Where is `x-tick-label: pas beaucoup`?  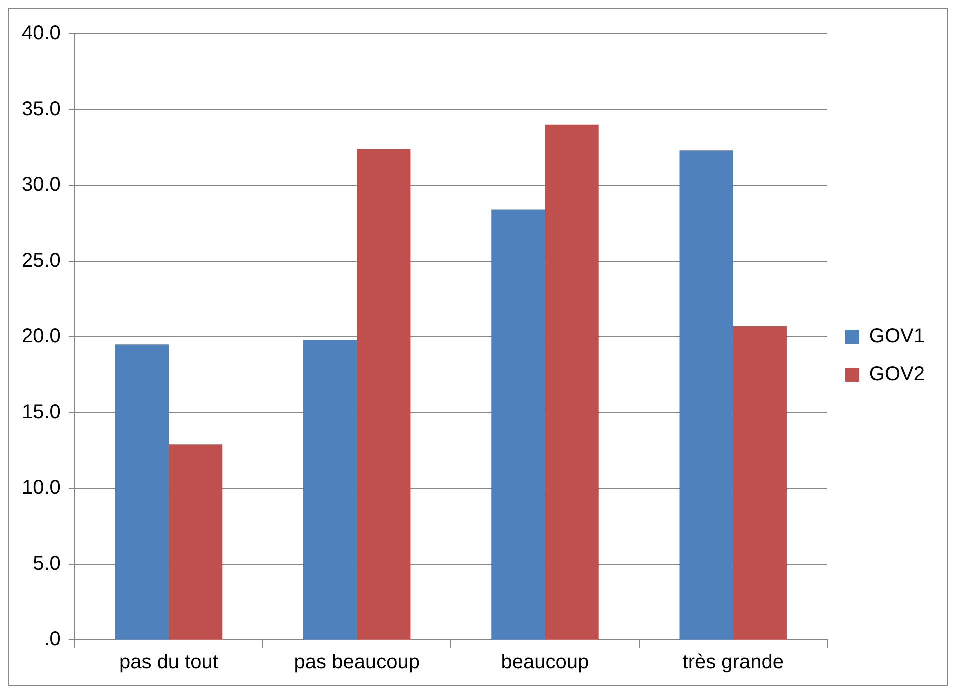
x-tick-label: pas beaucoup is located at coordinates (357, 663).